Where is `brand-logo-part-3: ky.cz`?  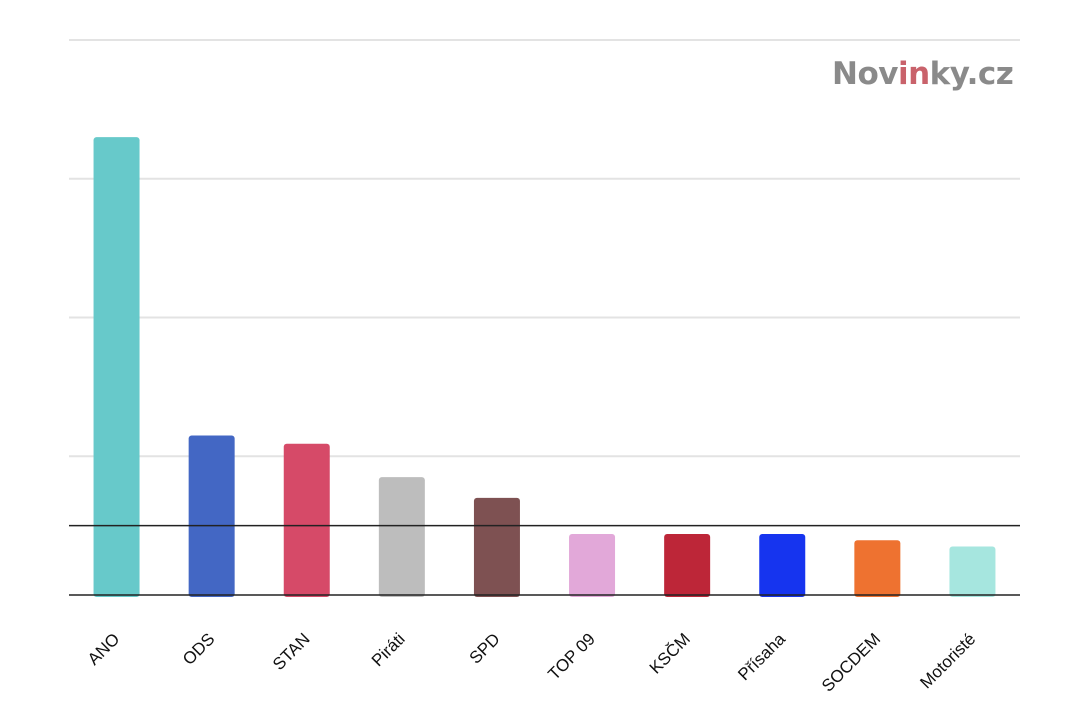
brand-logo-part-3: ky.cz is located at coordinates (971, 74).